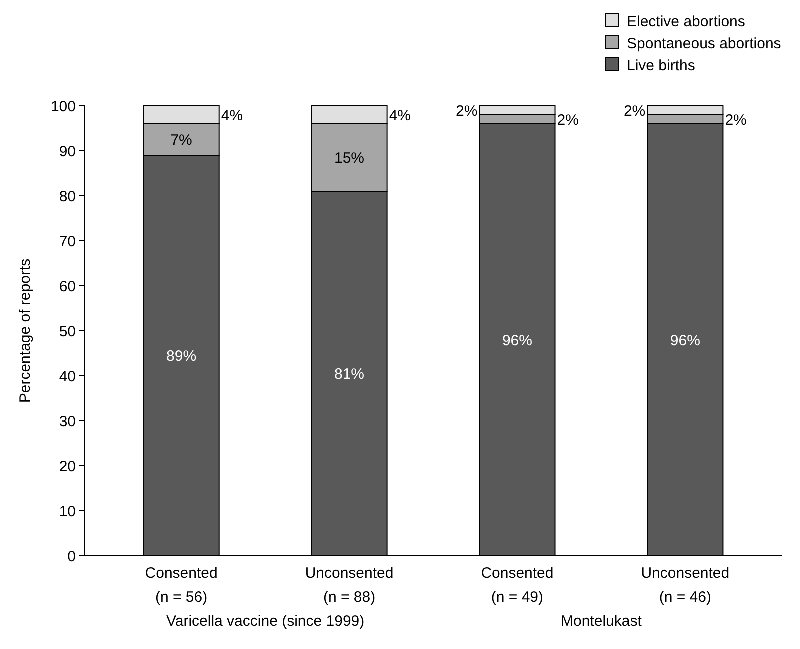 The width and height of the screenshot is (800, 649). Describe the element at coordinates (25, 331) in the screenshot. I see `y-axis-title: Percentage of reports` at that location.